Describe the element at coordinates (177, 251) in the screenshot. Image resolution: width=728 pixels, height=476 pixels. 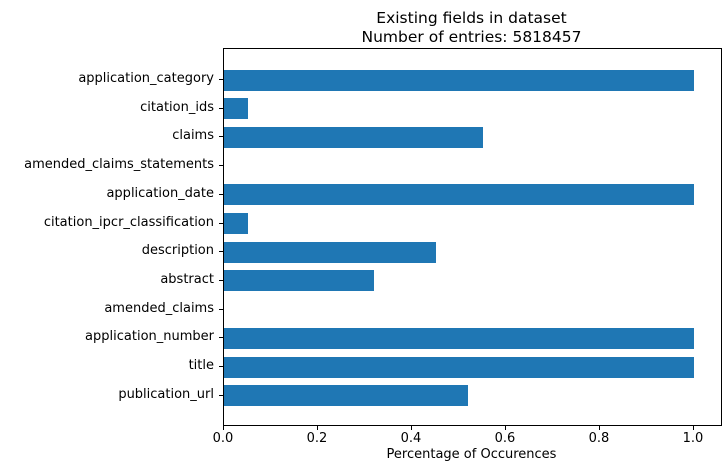
I see `y-tick-label: description` at that location.